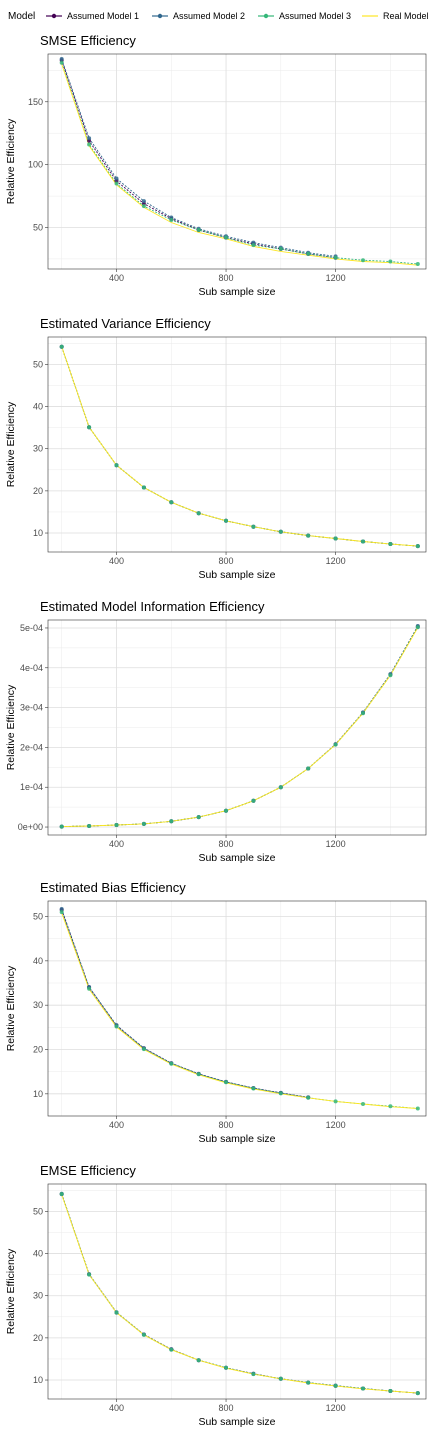 This screenshot has height=1440, width=432. What do you see at coordinates (315, 16) in the screenshot?
I see `legend-label: Assumed Model 3` at bounding box center [315, 16].